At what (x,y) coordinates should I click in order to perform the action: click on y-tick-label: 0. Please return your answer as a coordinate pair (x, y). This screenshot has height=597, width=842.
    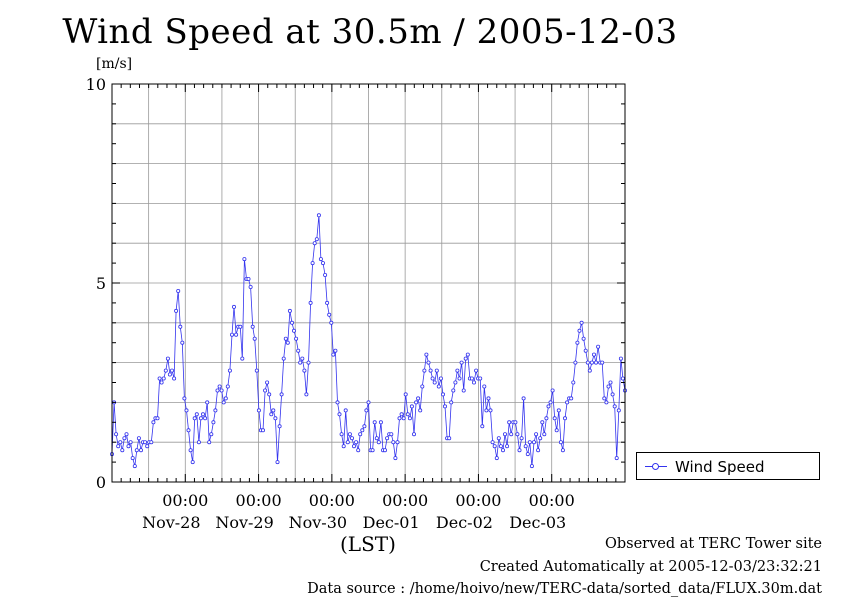
    Looking at the image, I should click on (101, 482).